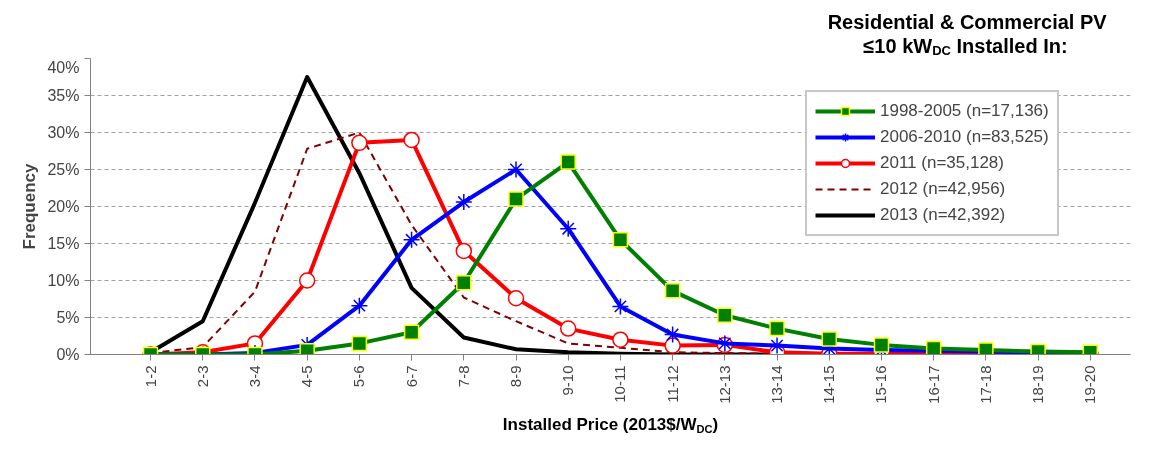  I want to click on y-tick-label: 20%, so click(63, 206).